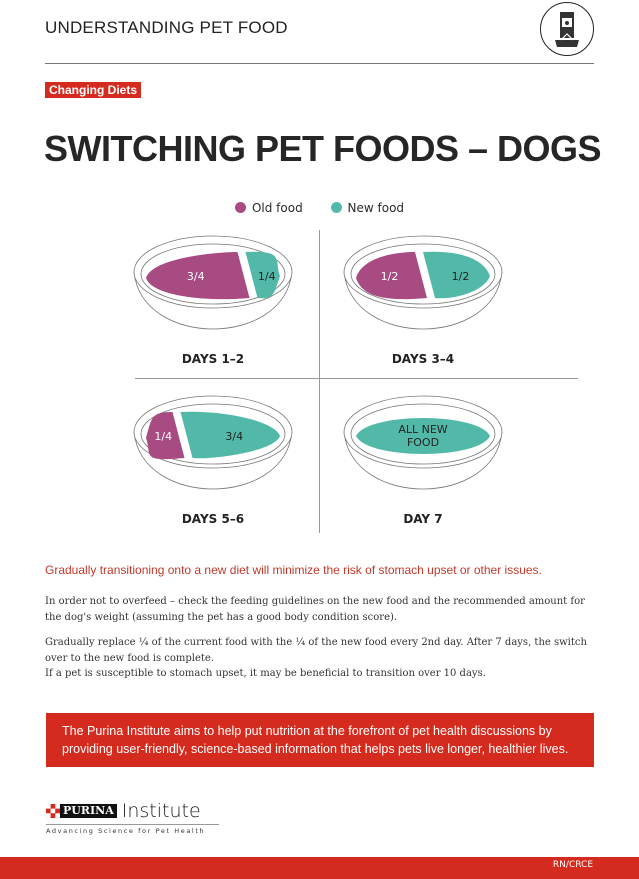  Describe the element at coordinates (88, 811) in the screenshot. I see `logo-brand: PURINA` at that location.